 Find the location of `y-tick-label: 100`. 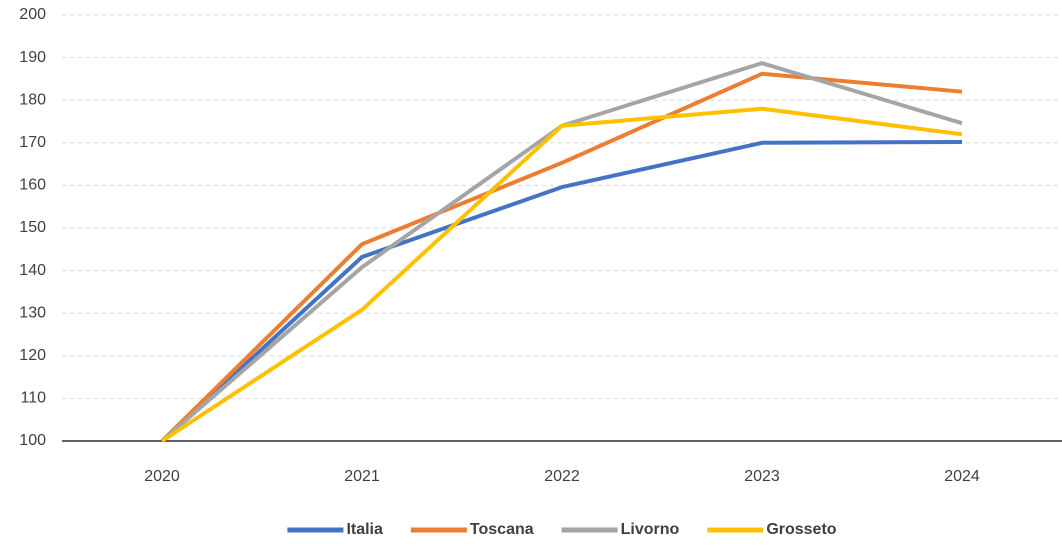

y-tick-label: 100 is located at coordinates (32, 440).